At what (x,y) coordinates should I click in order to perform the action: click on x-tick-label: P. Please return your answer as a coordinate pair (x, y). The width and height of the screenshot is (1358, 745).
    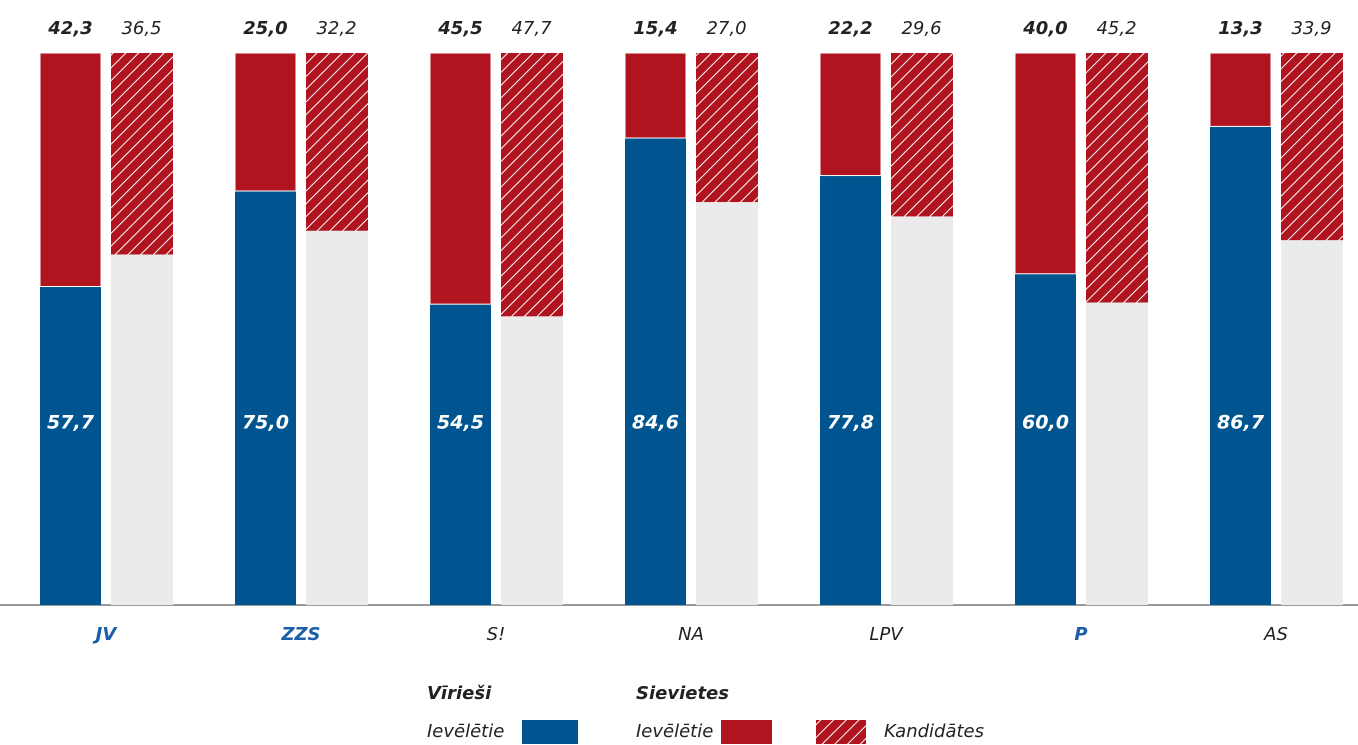
    Looking at the image, I should click on (1080, 634).